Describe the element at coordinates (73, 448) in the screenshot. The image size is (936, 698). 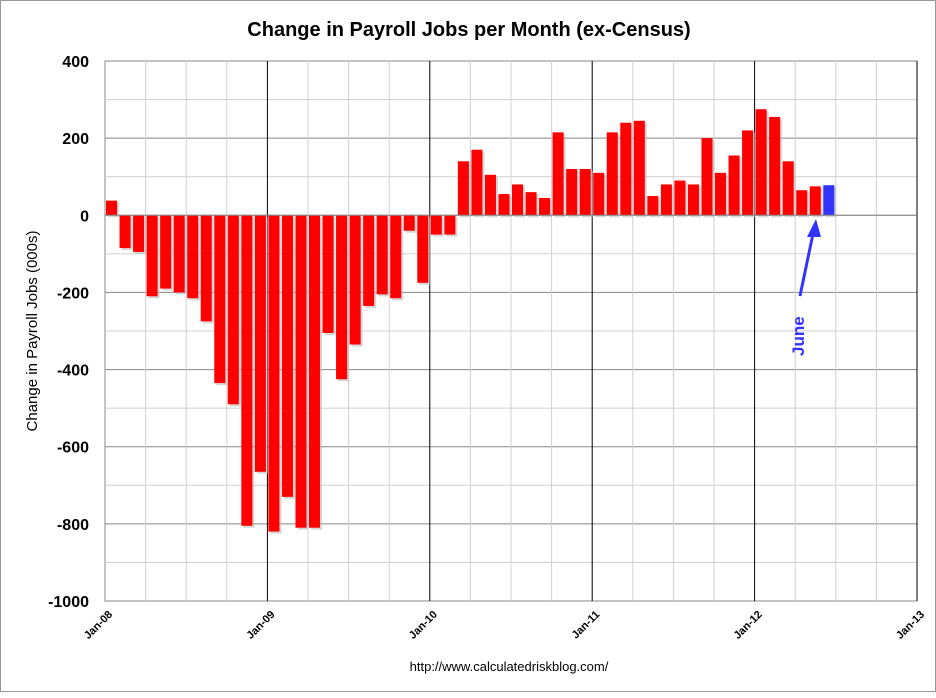
I see `y-tick-label: -600` at that location.